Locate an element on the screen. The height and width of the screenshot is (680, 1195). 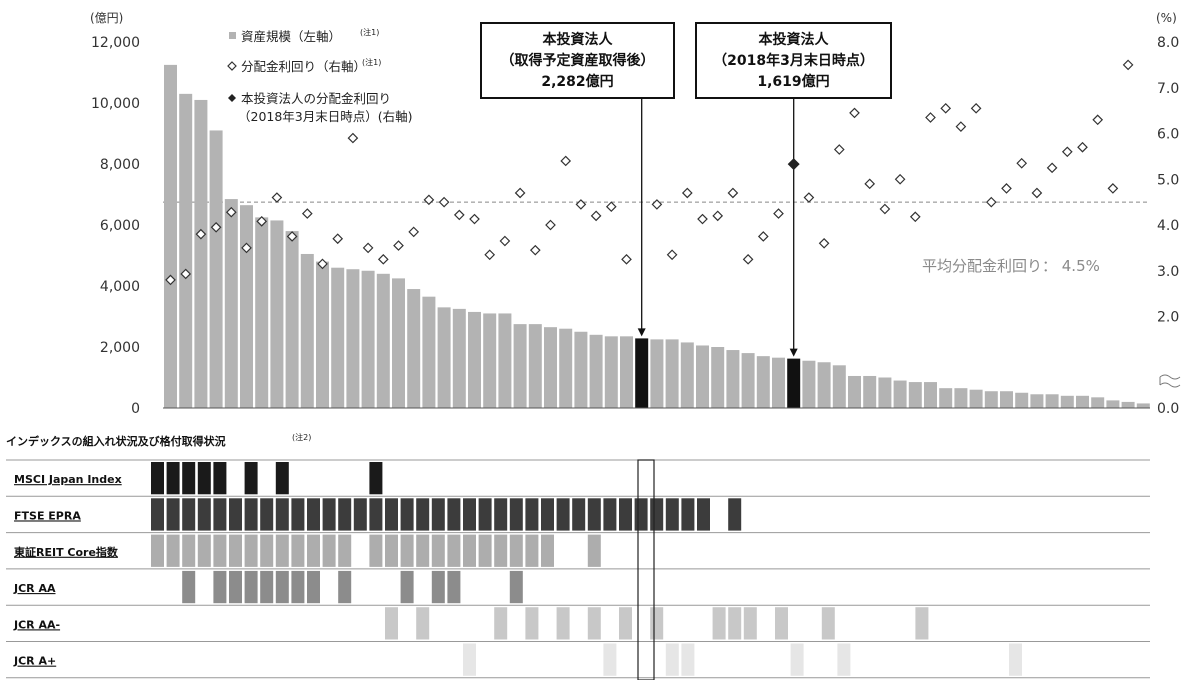
legend-own-yield-sublabel: （2018年3月末日時点）(右軸) is located at coordinates (325, 116).